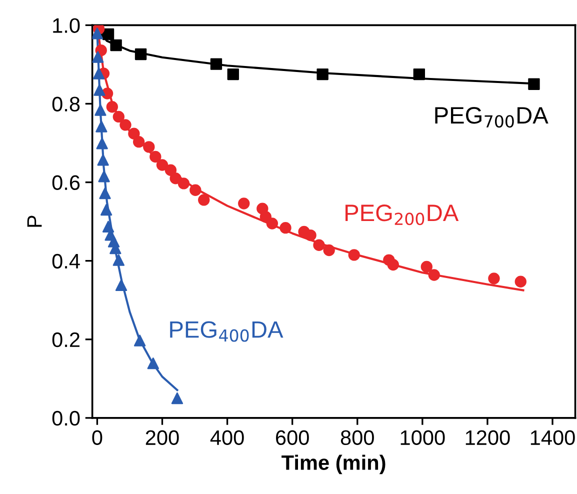 The height and width of the screenshot is (494, 577). I want to click on x-tick-label: 800, so click(357, 438).